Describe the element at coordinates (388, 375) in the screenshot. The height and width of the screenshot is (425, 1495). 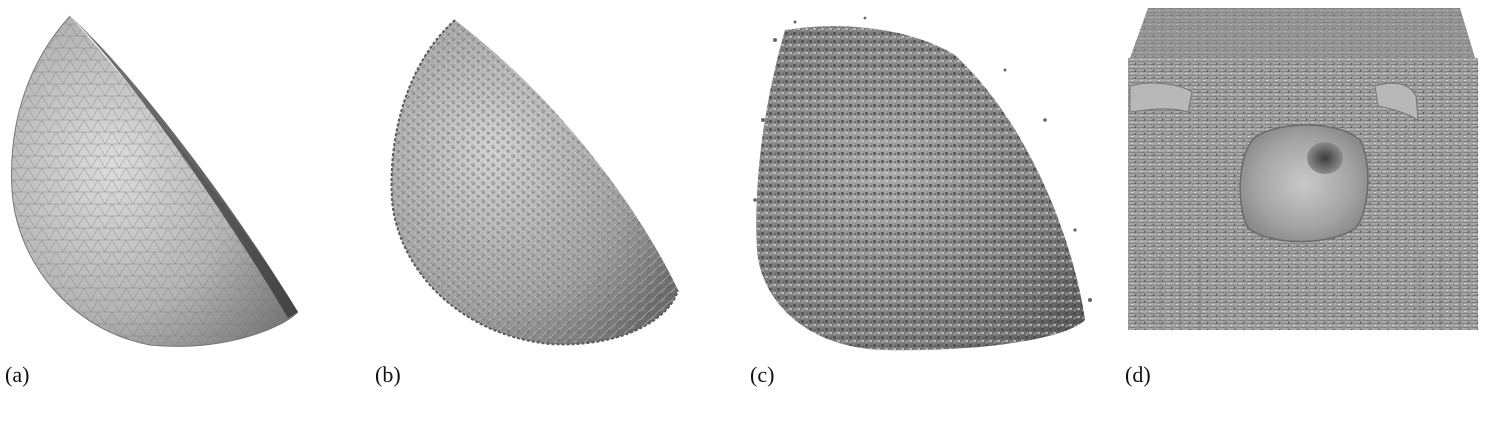
I see `caption-b: (b)` at that location.